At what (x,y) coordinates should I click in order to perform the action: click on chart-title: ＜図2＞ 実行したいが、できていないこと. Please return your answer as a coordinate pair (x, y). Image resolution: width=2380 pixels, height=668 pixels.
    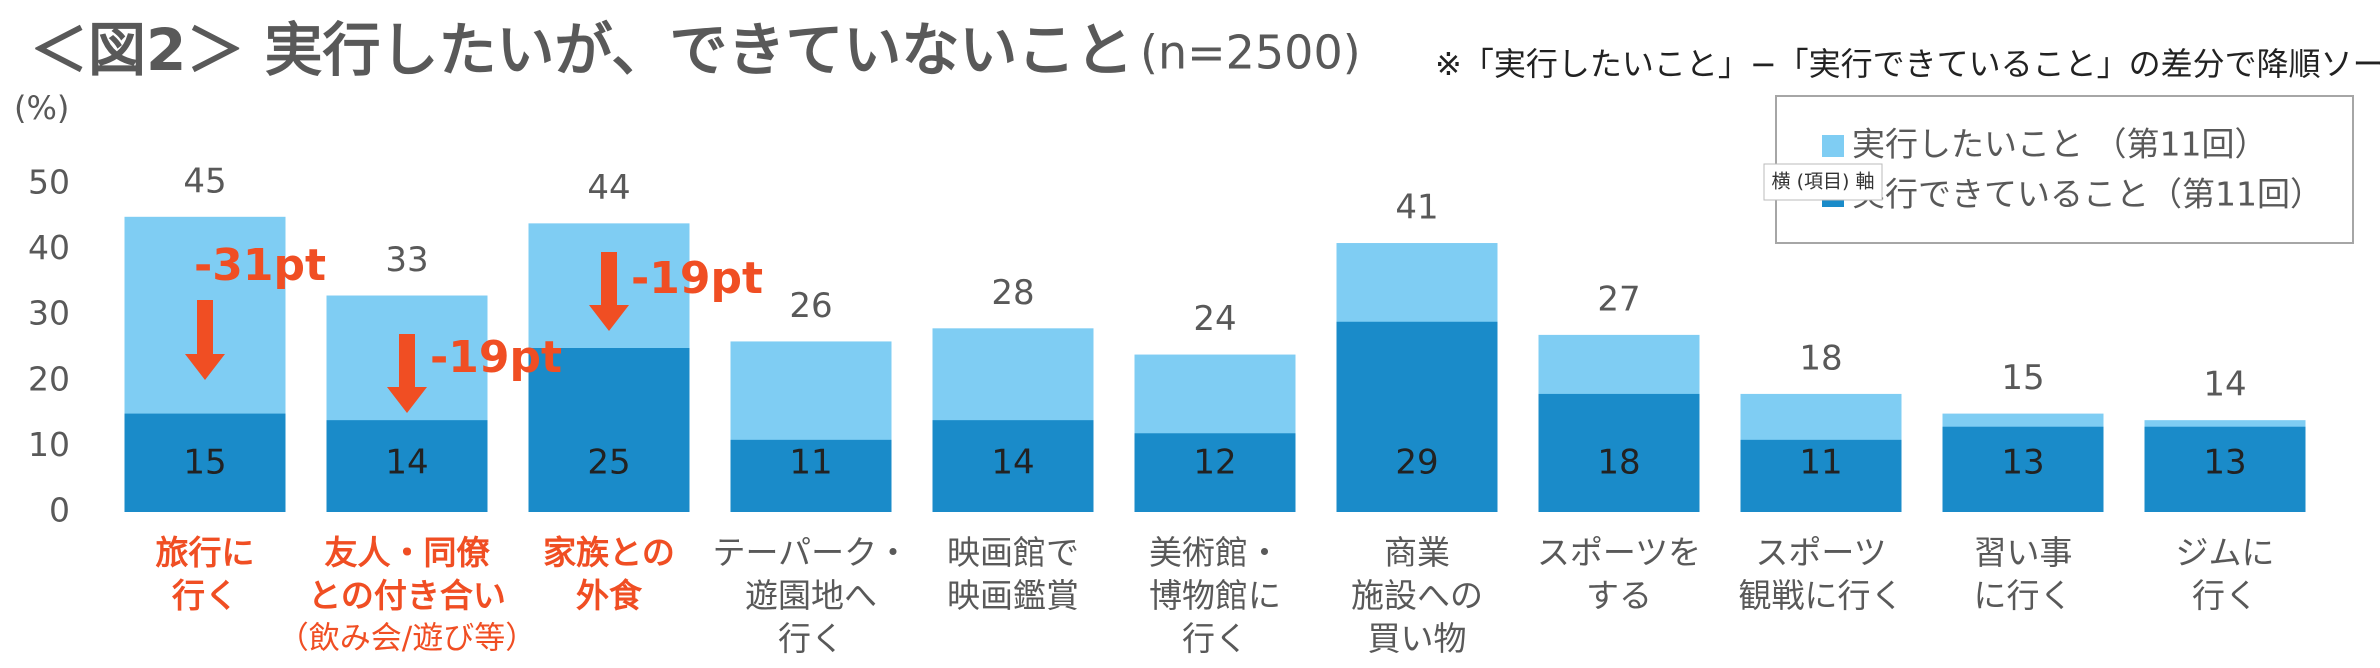
    Looking at the image, I should click on (581, 50).